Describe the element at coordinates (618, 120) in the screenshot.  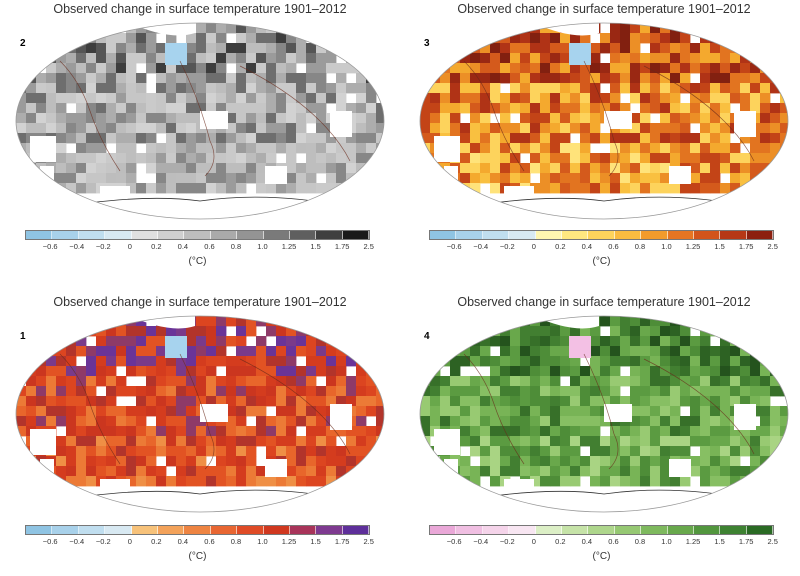
I see `no-data-area` at that location.